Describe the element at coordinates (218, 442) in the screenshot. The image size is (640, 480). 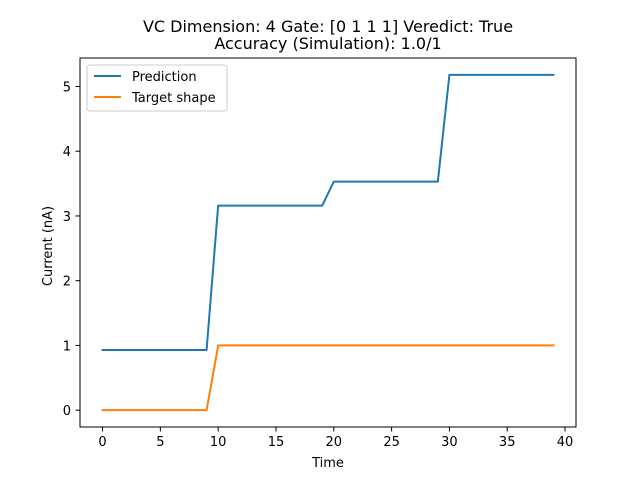
I see `x-tick-label: 10` at that location.